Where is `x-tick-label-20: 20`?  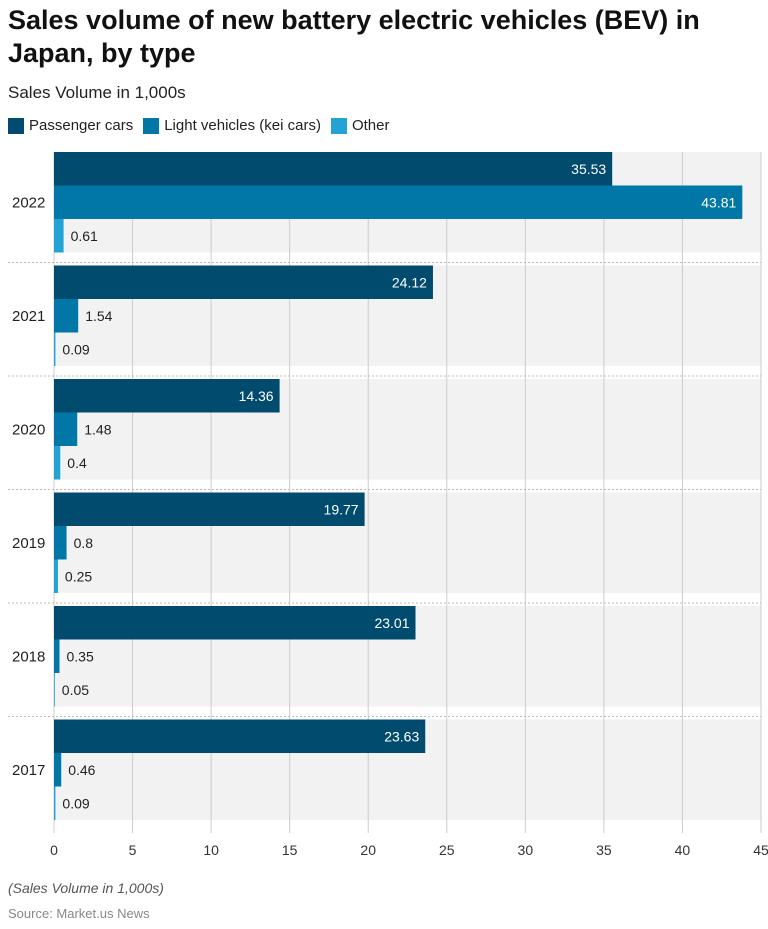 x-tick-label-20: 20 is located at coordinates (368, 850).